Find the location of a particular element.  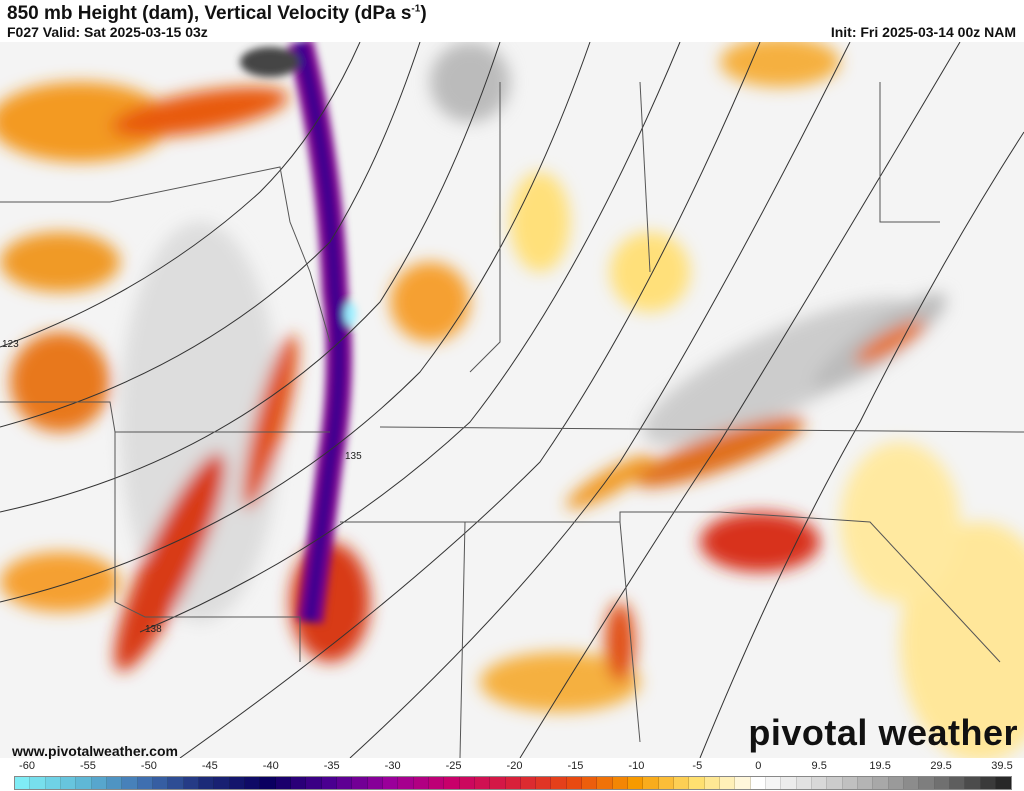

colorbar-tick: -20 is located at coordinates (514, 766).